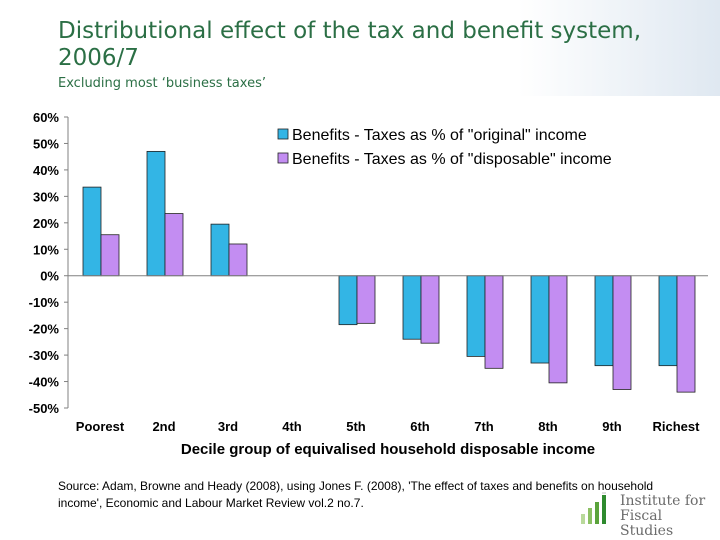  I want to click on x-tick-label: 2nd, so click(163, 426).